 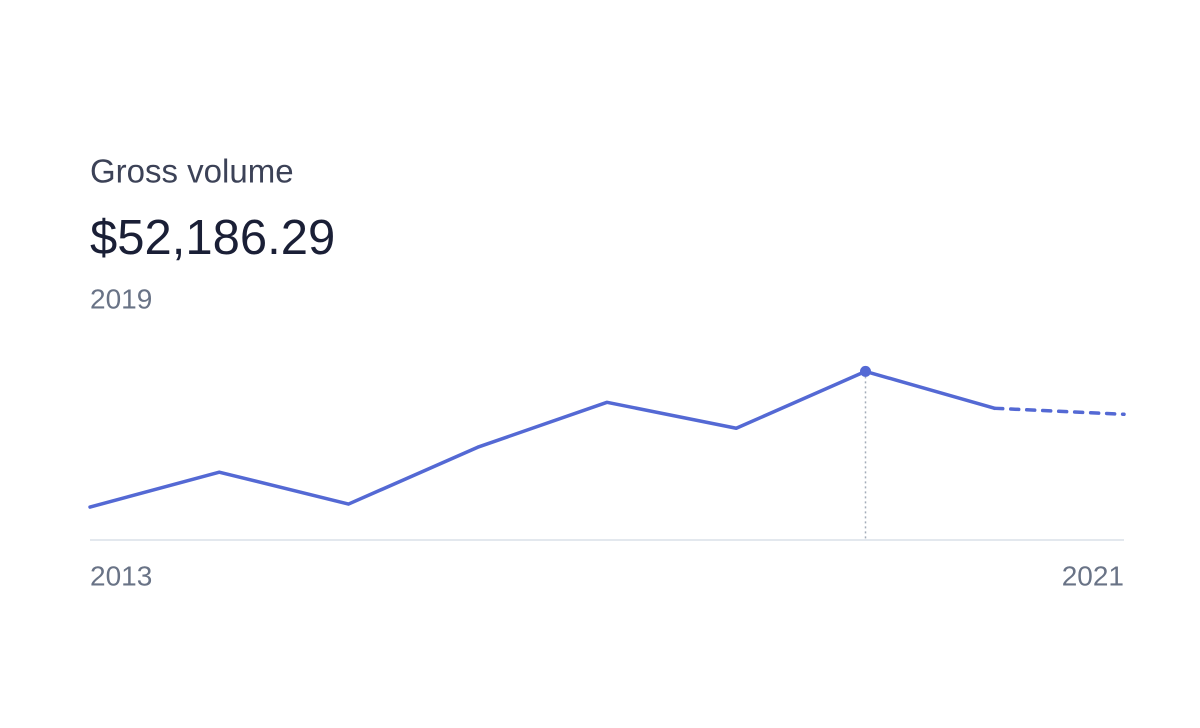 I want to click on headline-value: $52,186.29, so click(x=212, y=238).